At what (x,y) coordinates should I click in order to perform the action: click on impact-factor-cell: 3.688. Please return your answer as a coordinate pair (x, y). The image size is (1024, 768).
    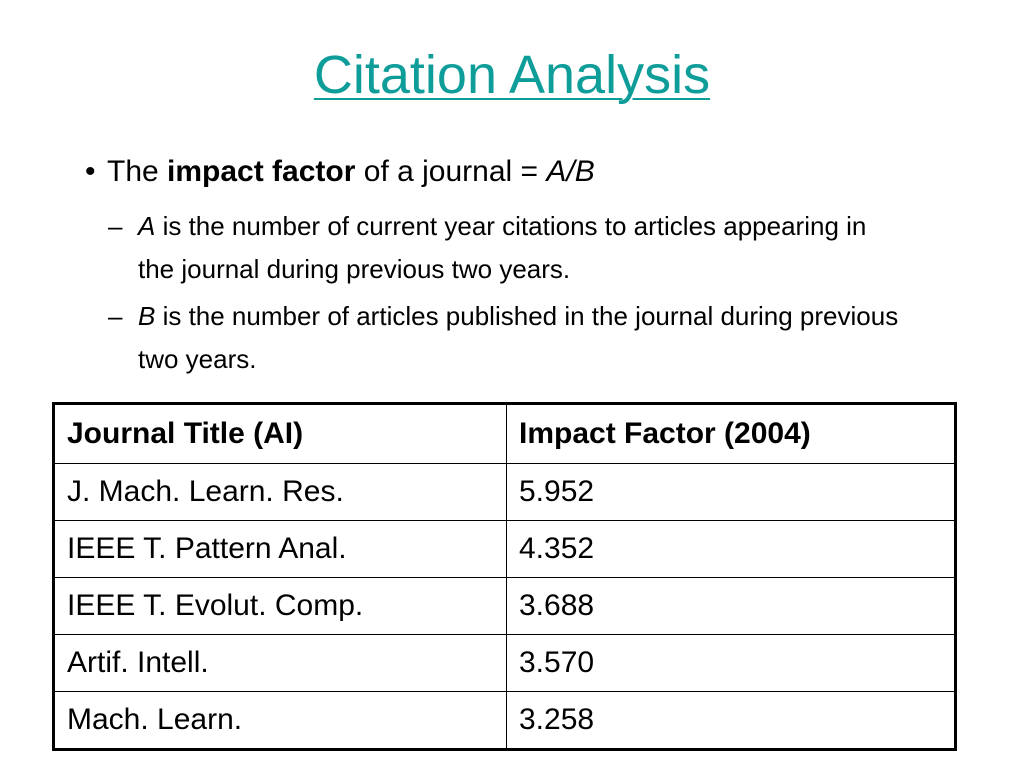
    Looking at the image, I should click on (731, 606).